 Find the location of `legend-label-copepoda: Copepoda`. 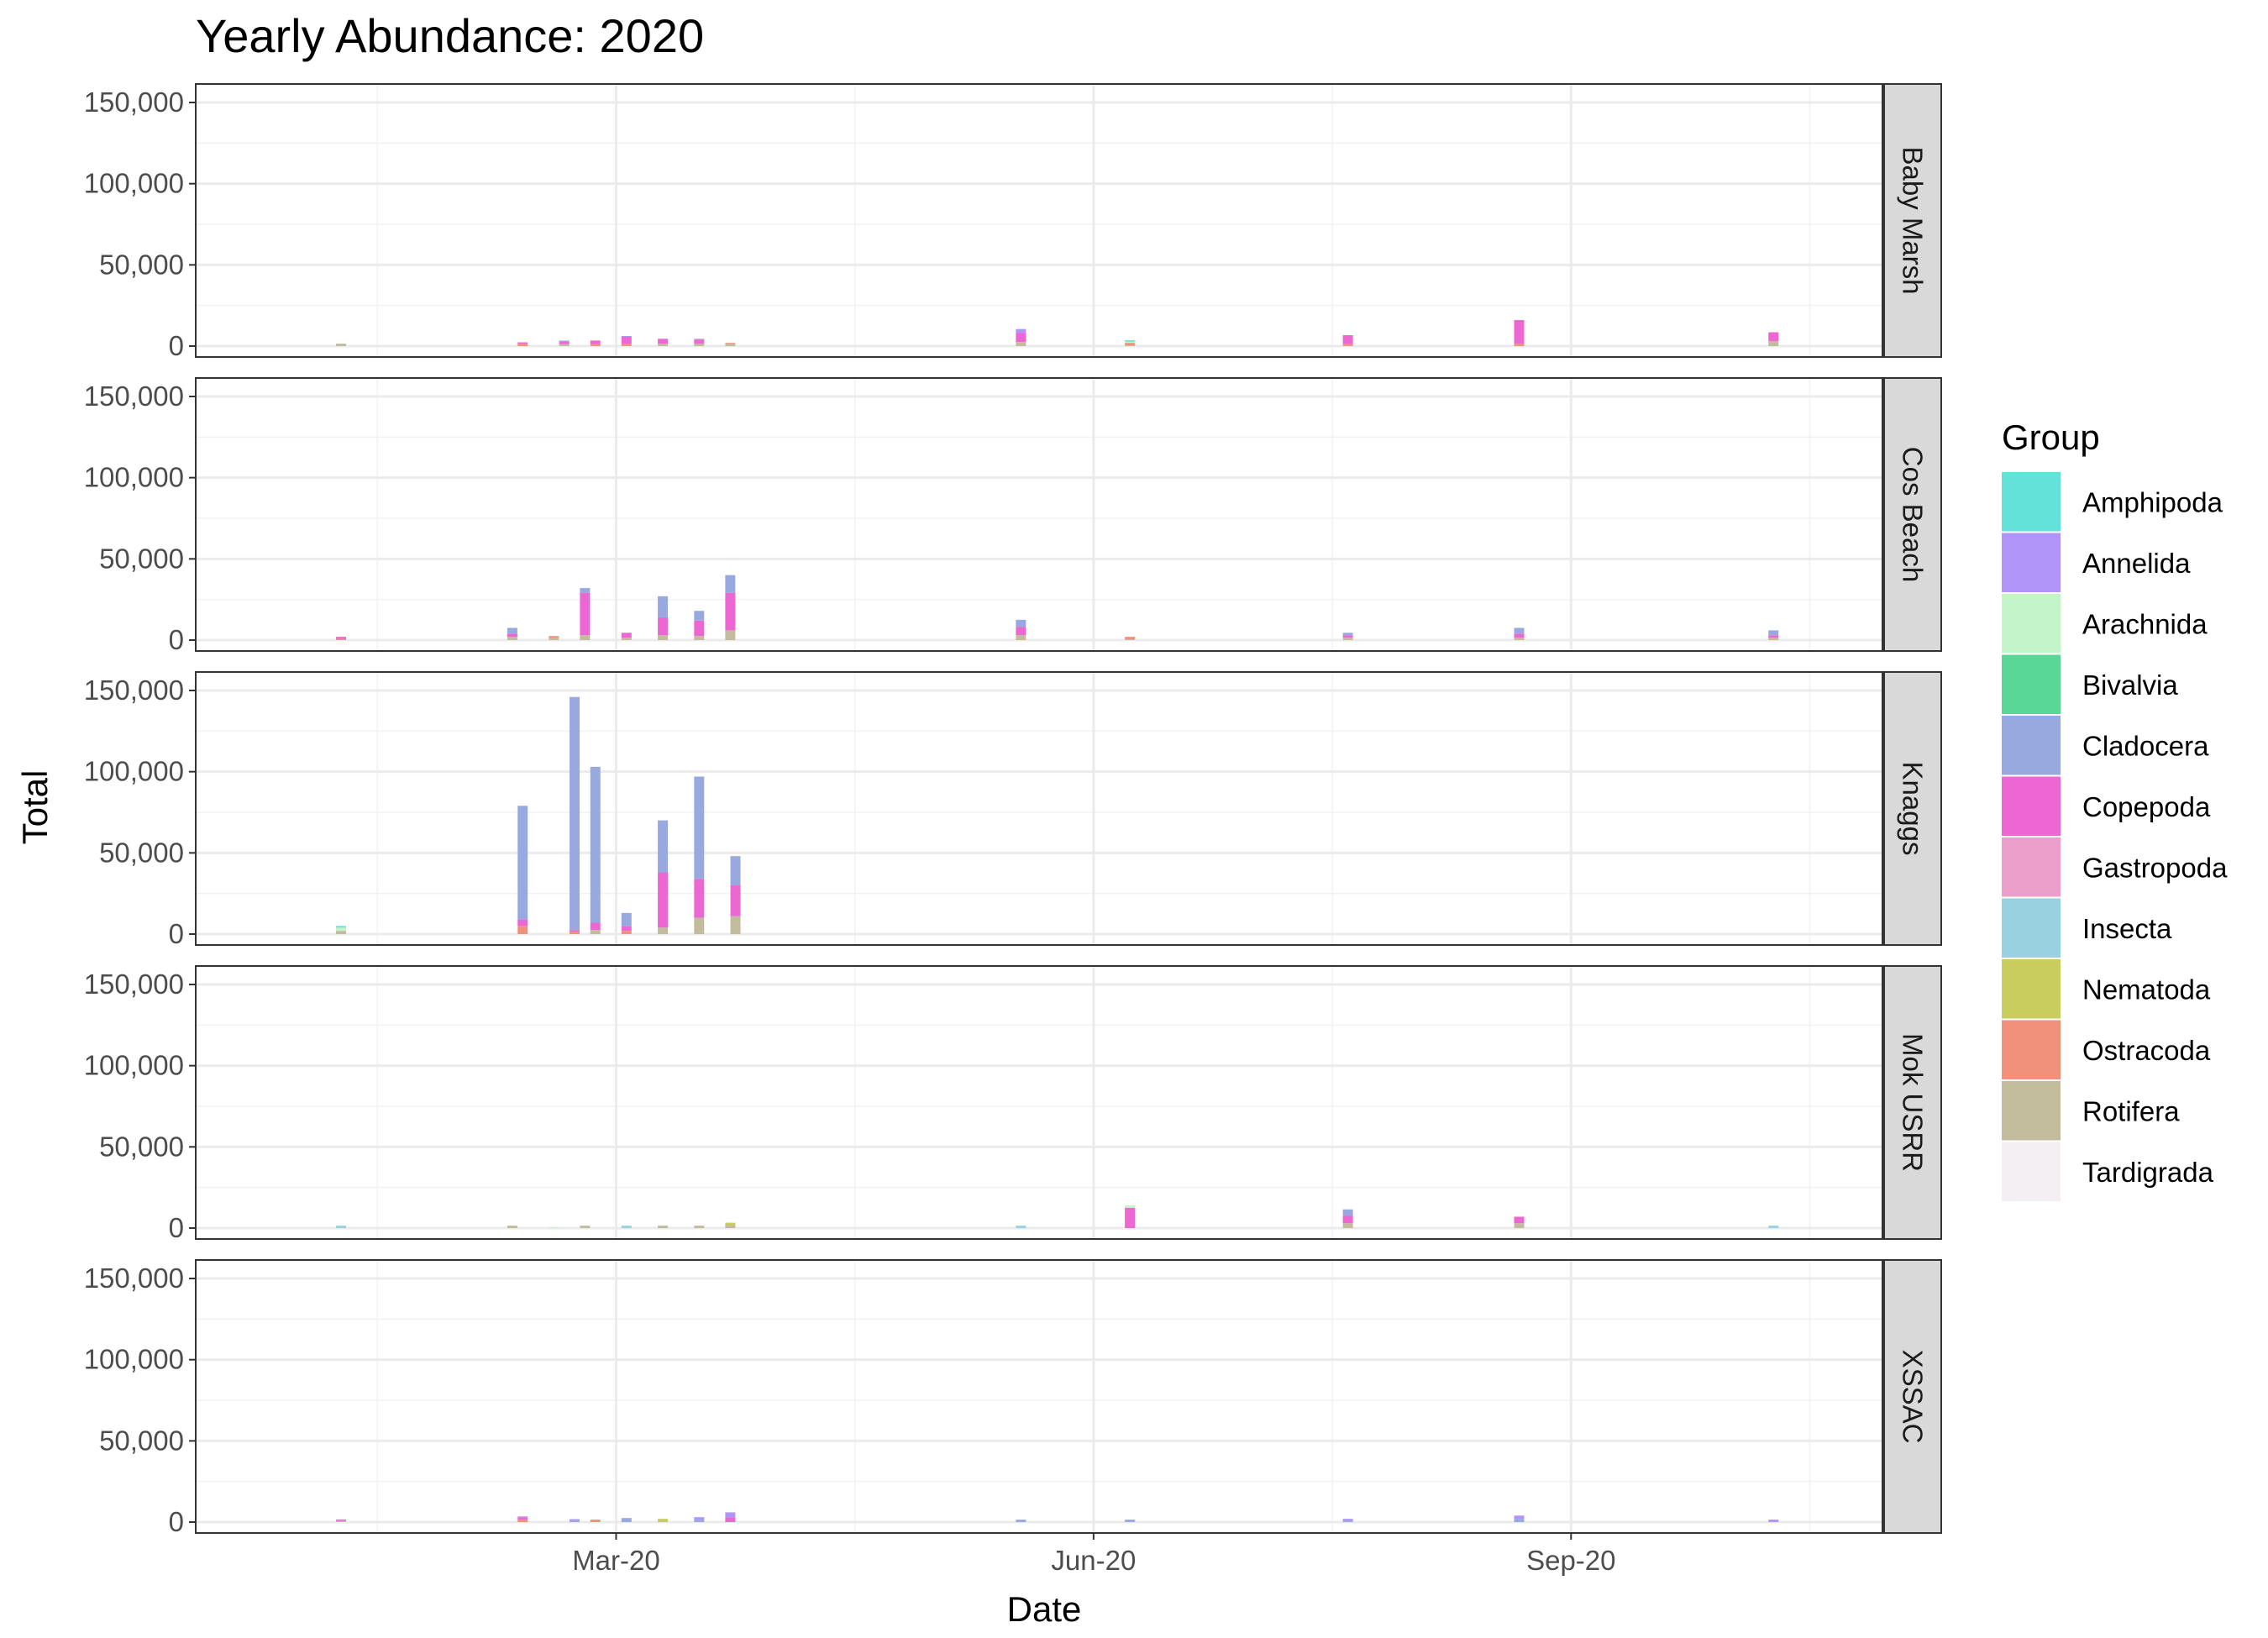

legend-label-copepoda: Copepoda is located at coordinates (2146, 806).